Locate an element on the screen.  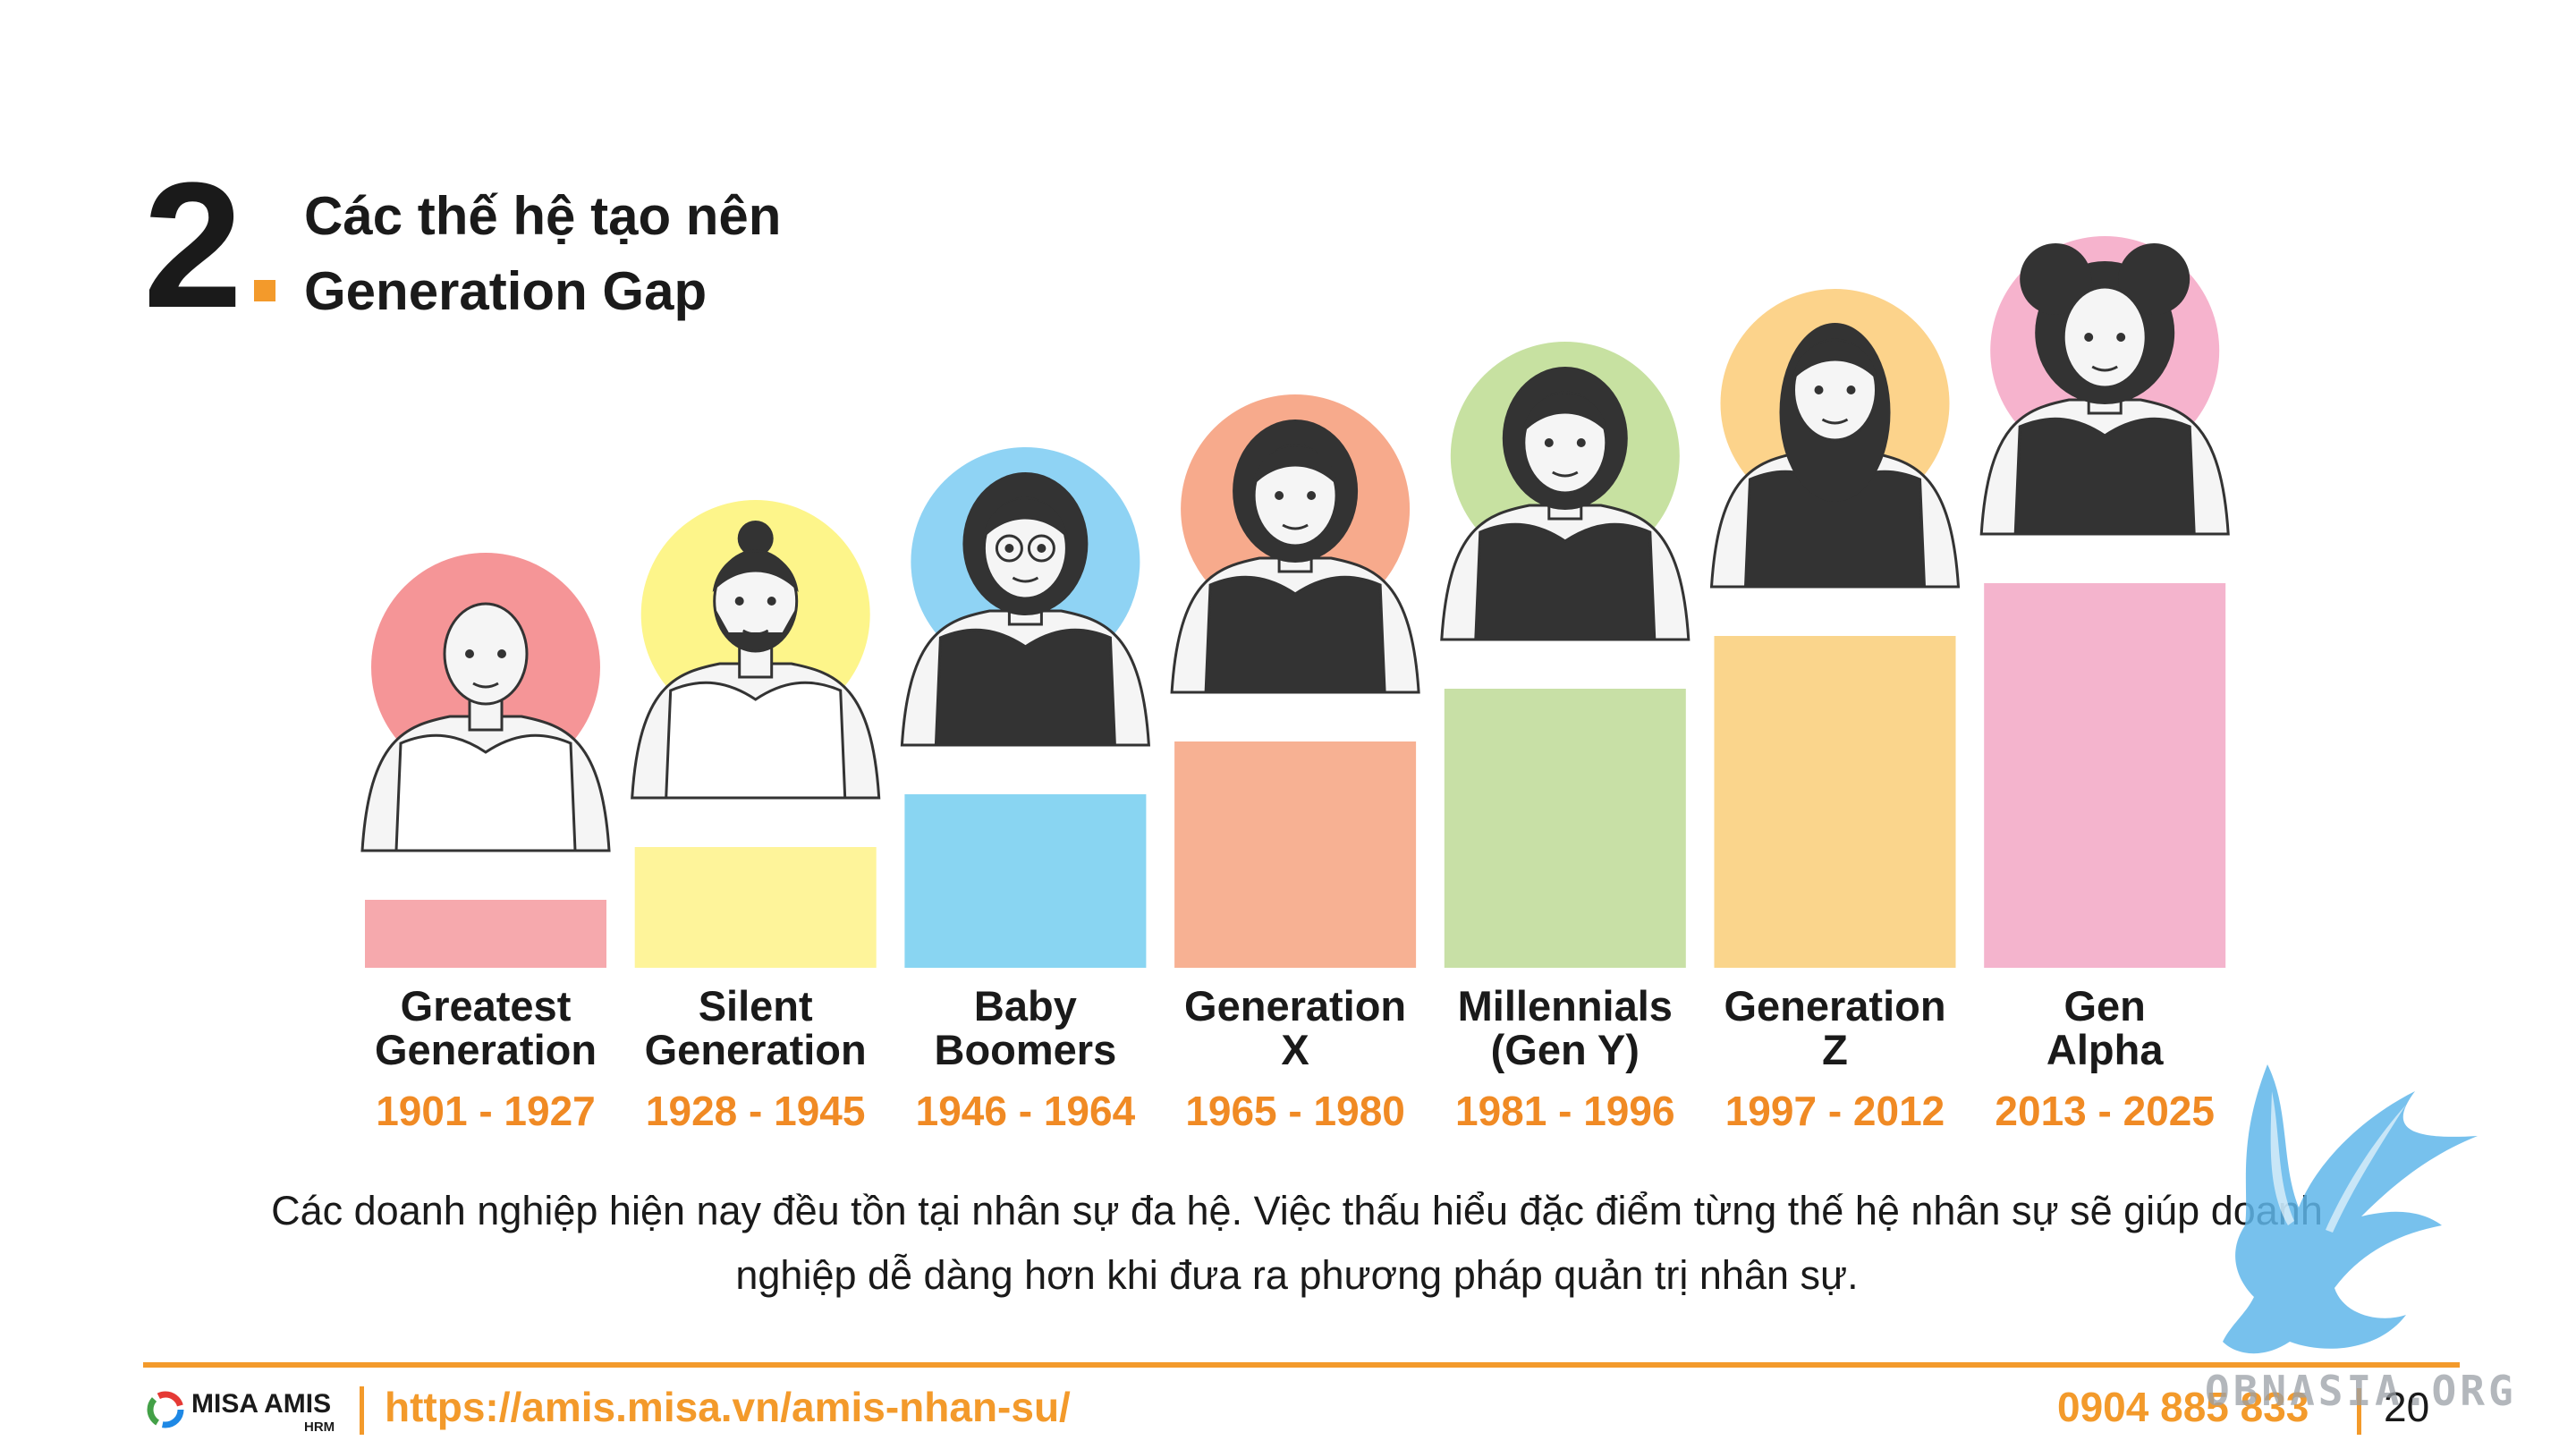
generation-years: 1981 - 1996 is located at coordinates (1565, 1111).